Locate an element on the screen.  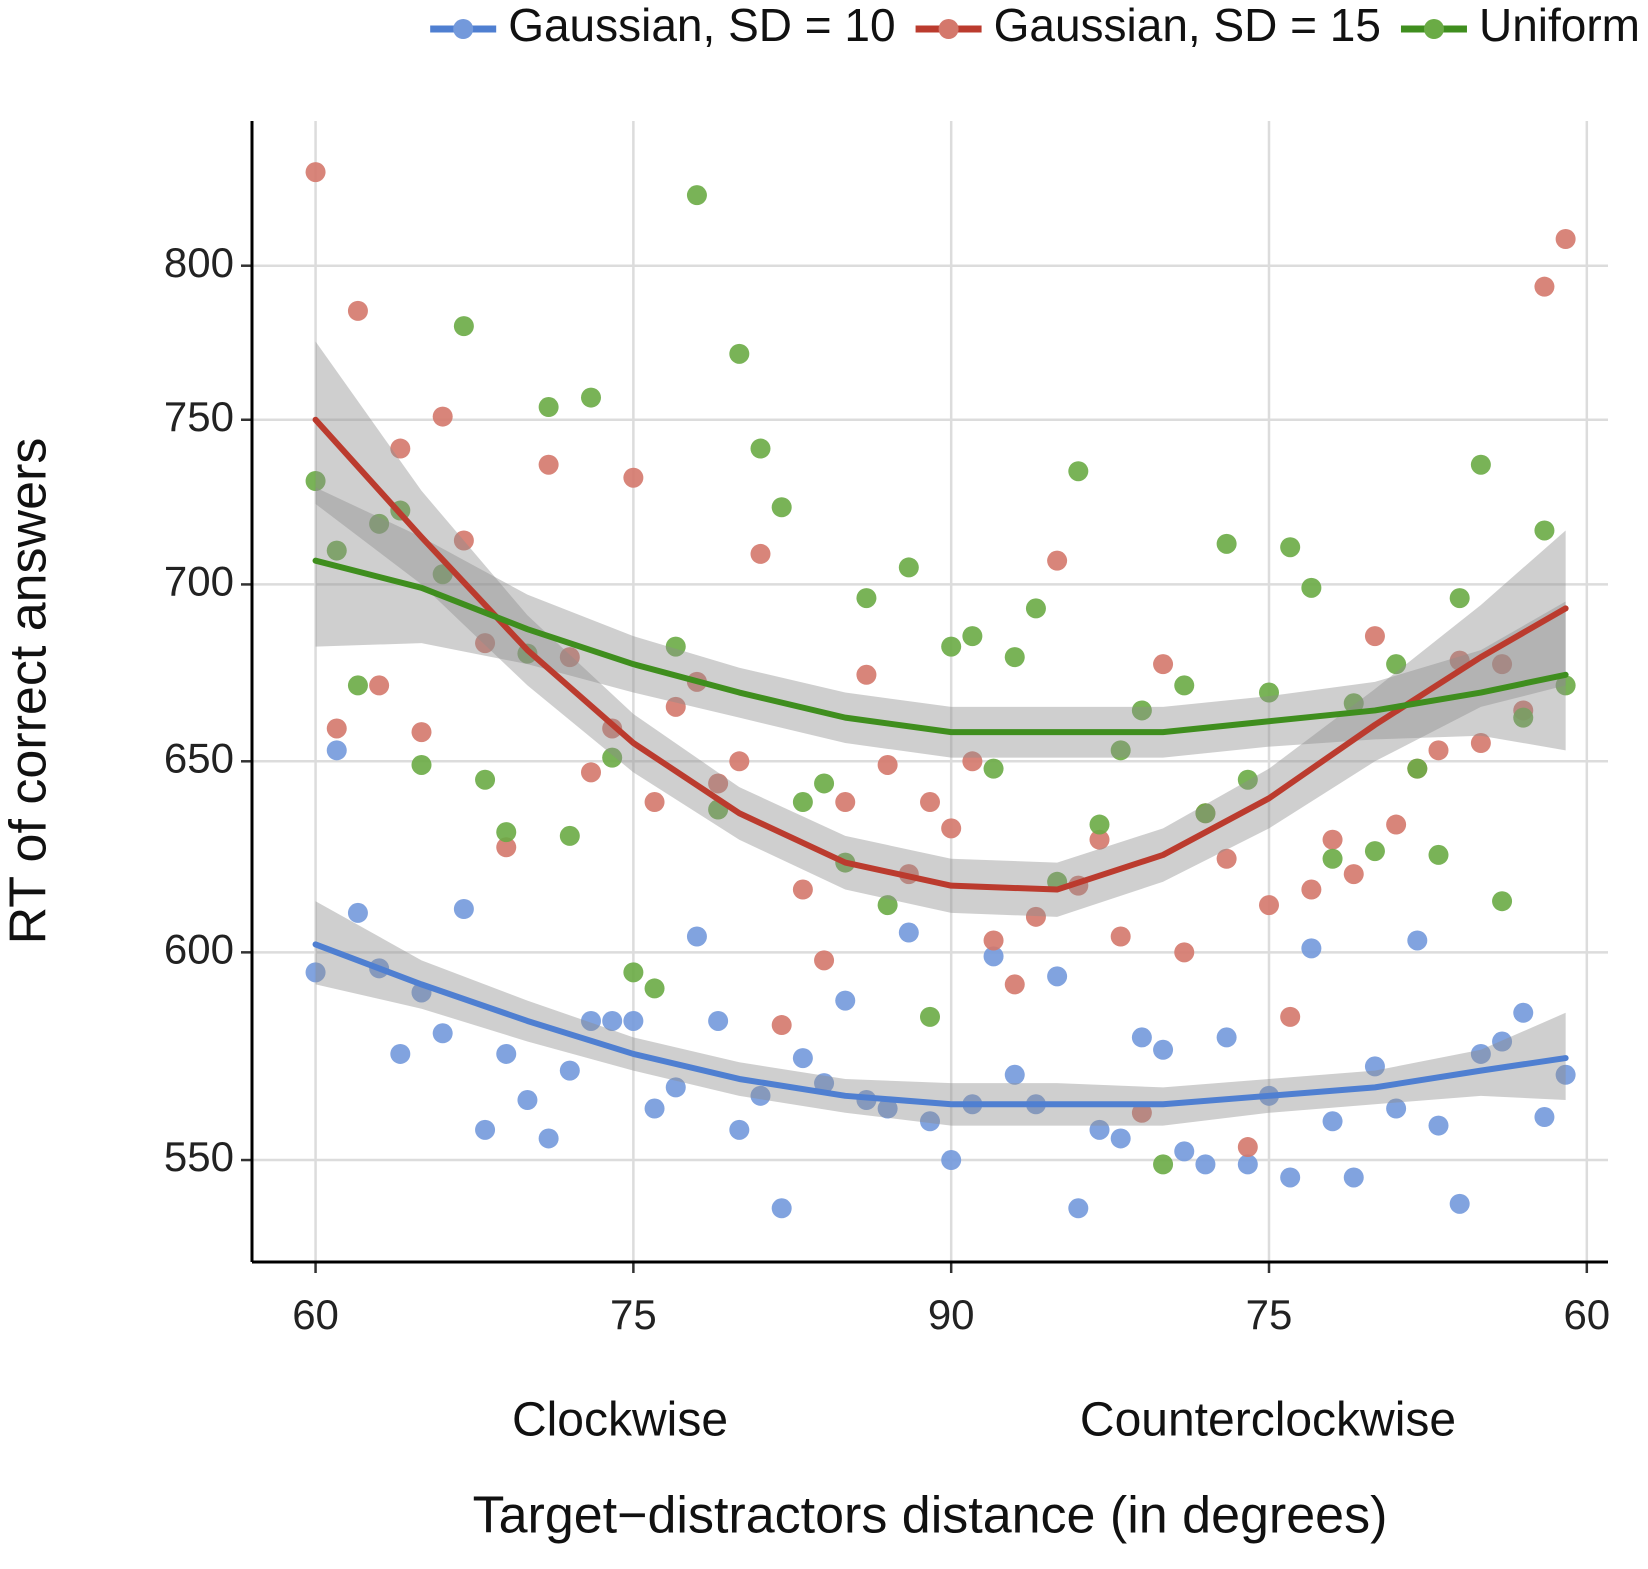
y-tick-label: 700 is located at coordinates (199, 581).